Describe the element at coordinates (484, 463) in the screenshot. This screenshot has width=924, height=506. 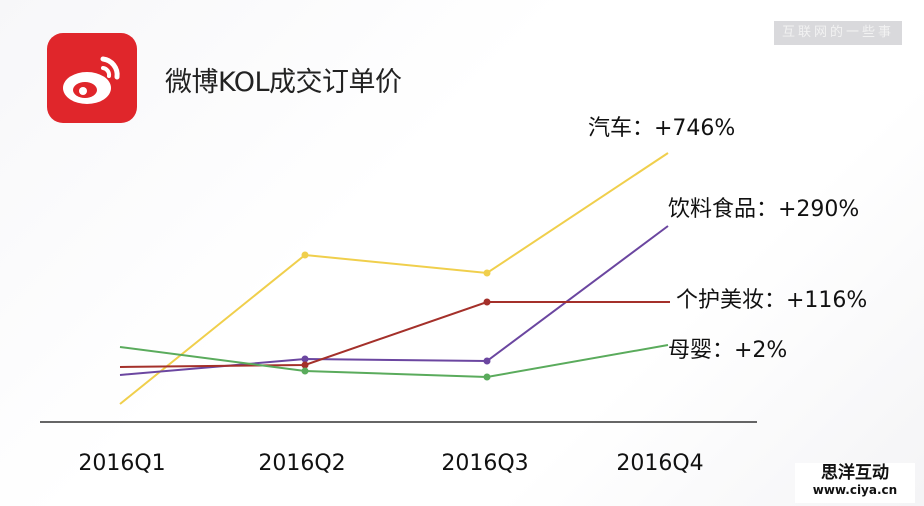
I see `x-tick-label: 2016Q3` at that location.